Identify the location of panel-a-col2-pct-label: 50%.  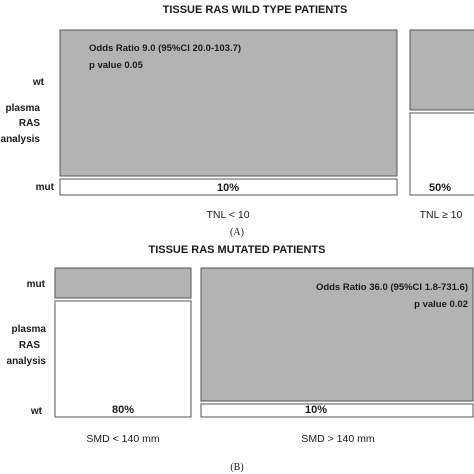
(440, 188).